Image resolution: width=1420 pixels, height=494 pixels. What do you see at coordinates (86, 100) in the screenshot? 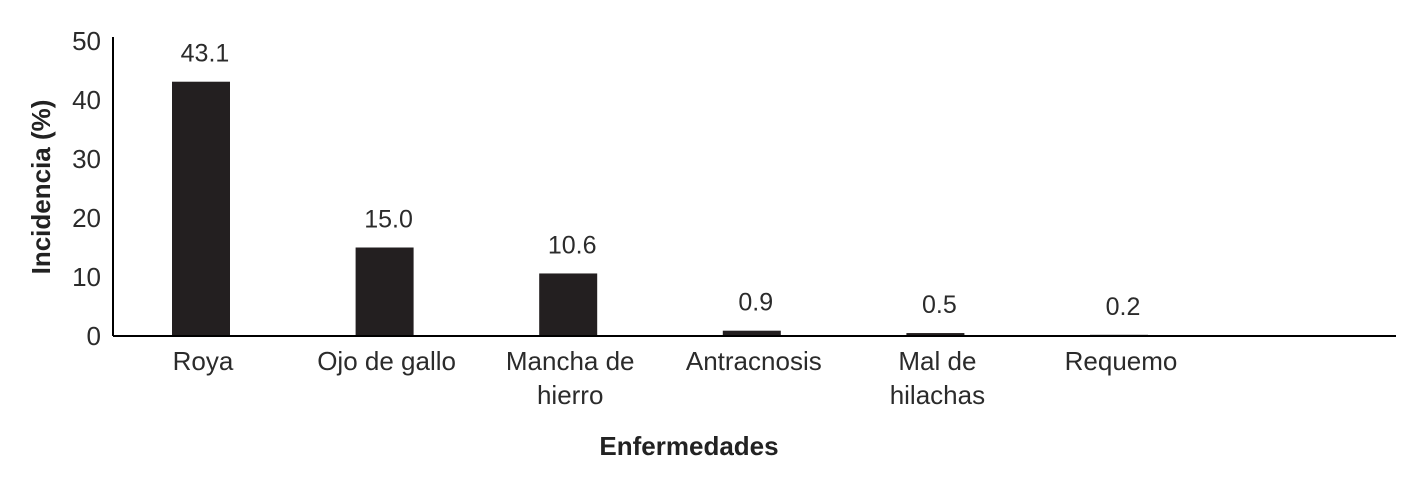
I see `y-tick-label: 40` at bounding box center [86, 100].